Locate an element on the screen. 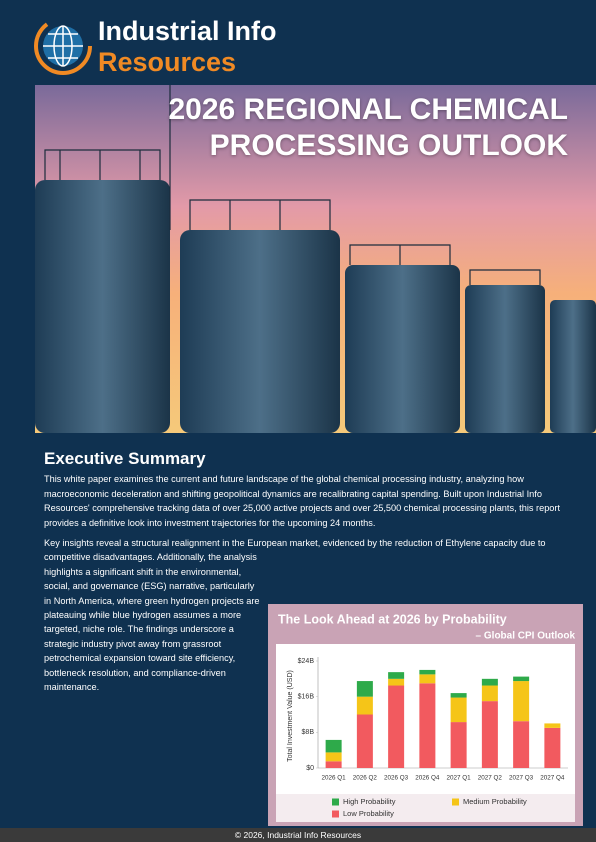 The width and height of the screenshot is (596, 842). x-tick-label: 2026 Q4 is located at coordinates (427, 778).